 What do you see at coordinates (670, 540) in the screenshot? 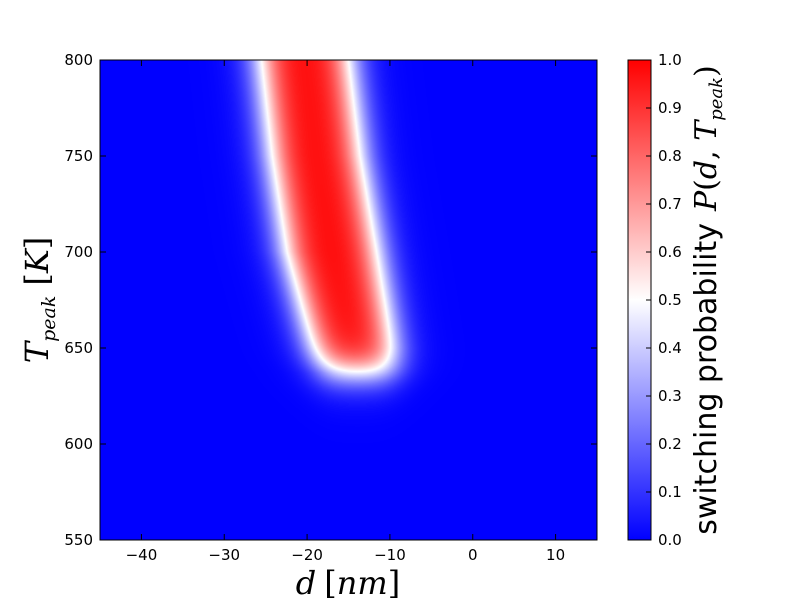
I see `colorbar-tick-label: 0.0` at bounding box center [670, 540].